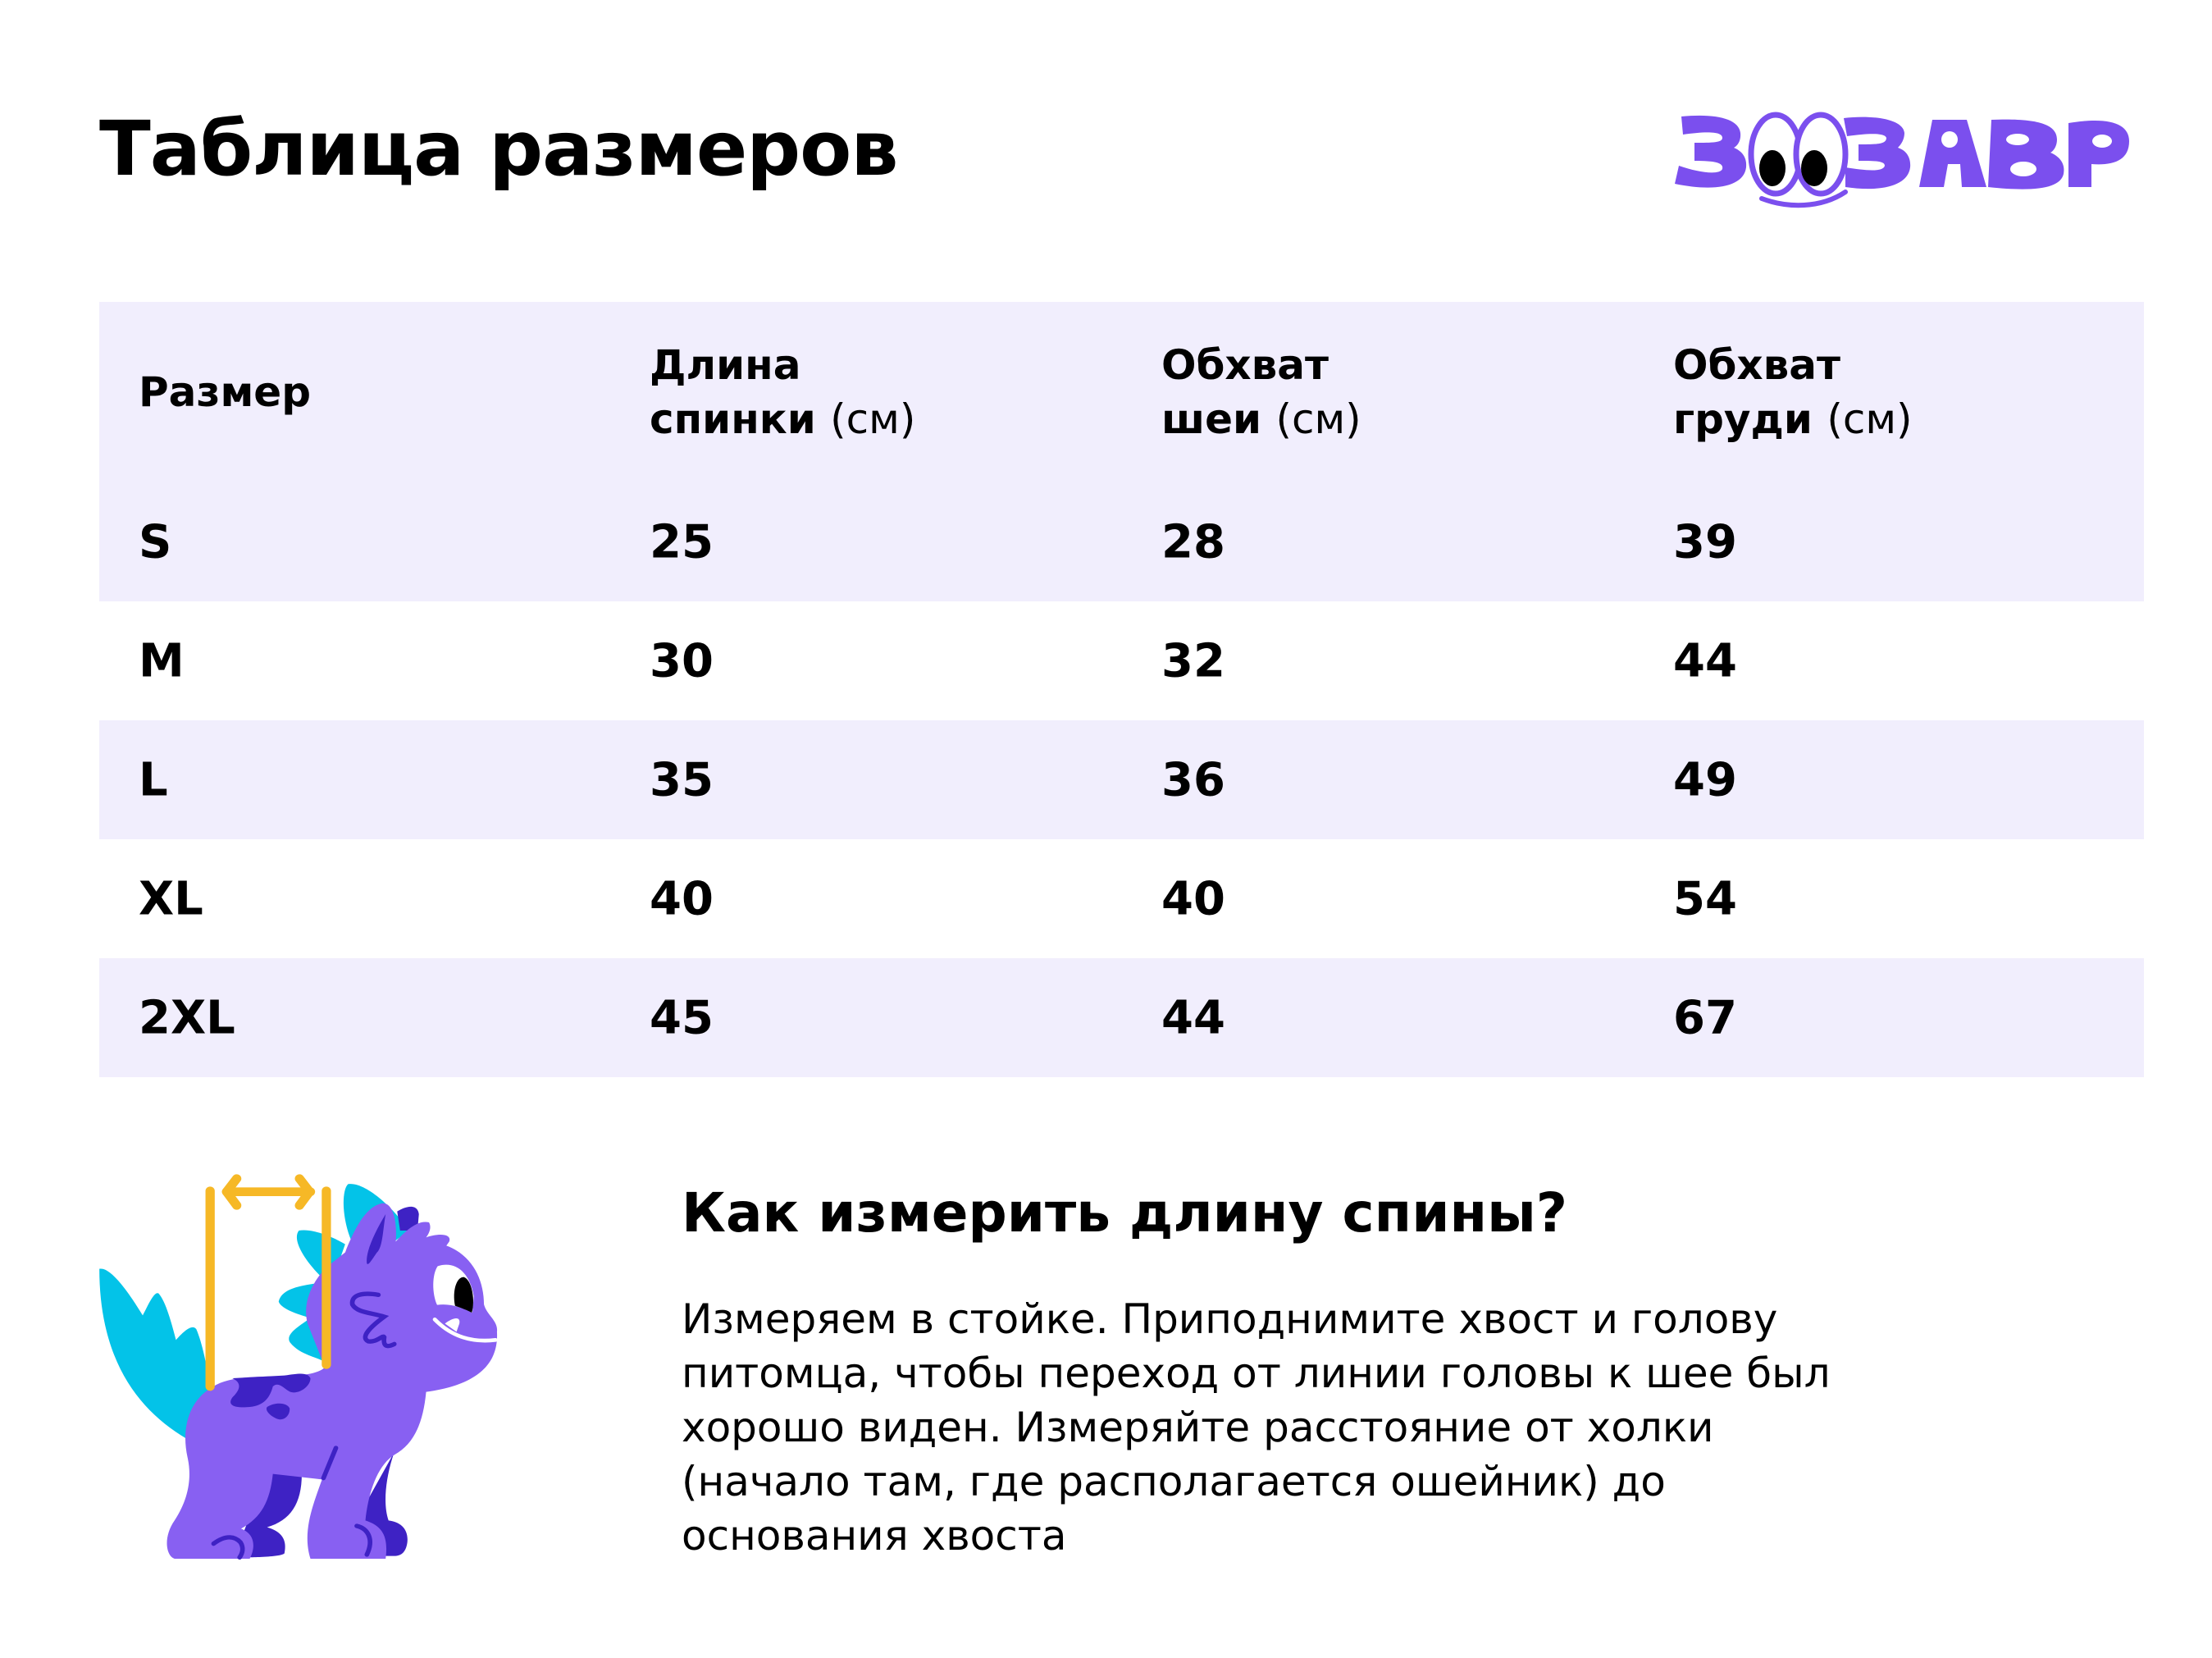 The width and height of the screenshot is (2212, 1658). What do you see at coordinates (1793, 392) in the screenshot?
I see `header-chest-girth: Обхват груди (см)` at bounding box center [1793, 392].